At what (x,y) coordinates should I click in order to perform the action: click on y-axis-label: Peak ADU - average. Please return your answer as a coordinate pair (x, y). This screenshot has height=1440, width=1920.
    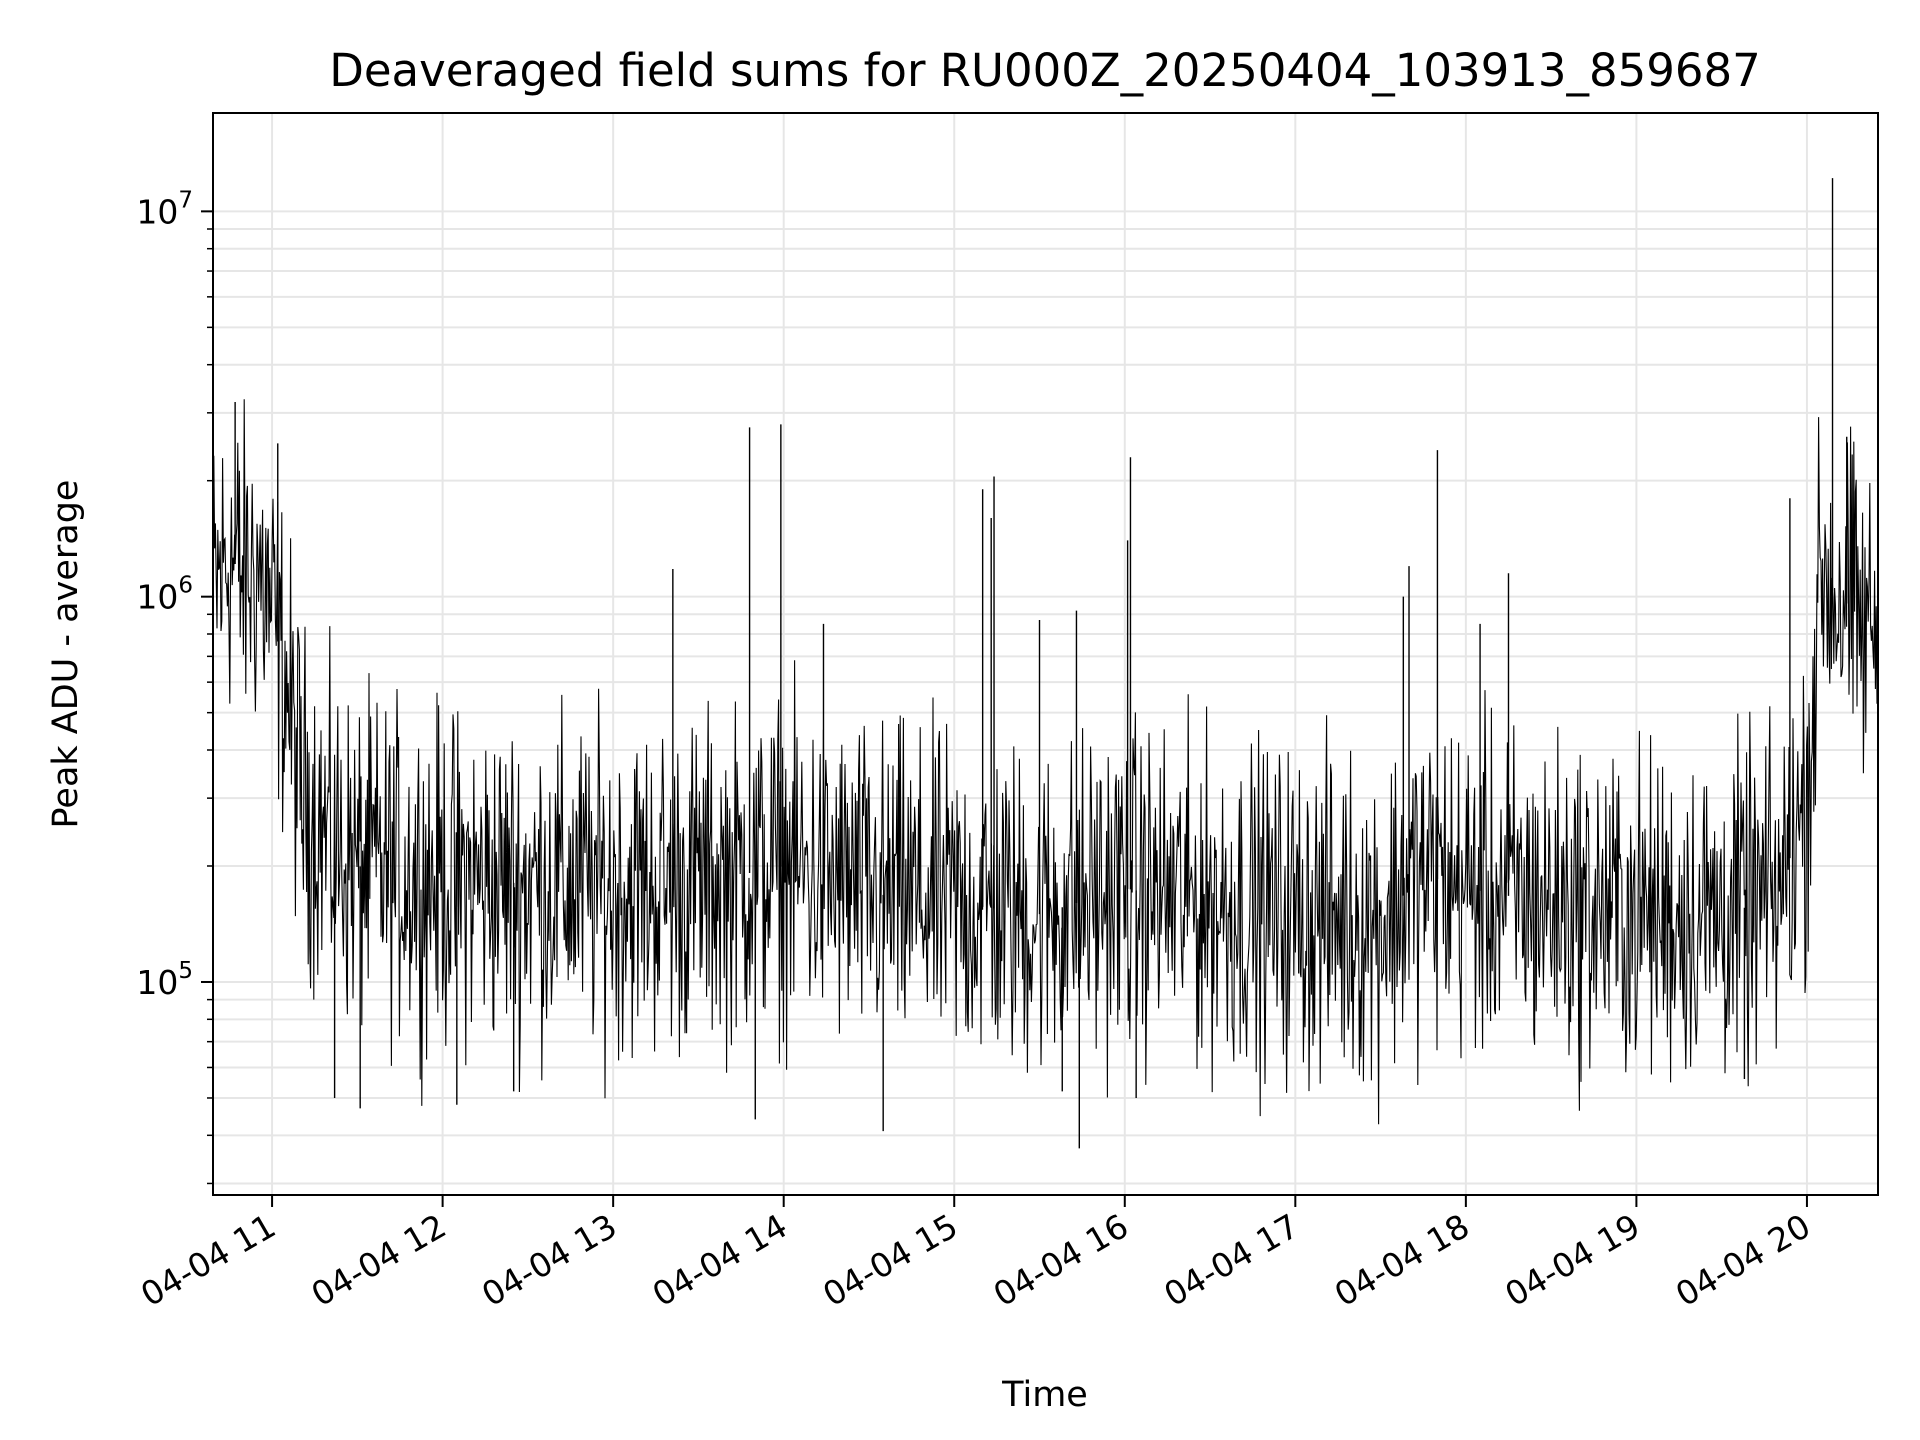
    Looking at the image, I should click on (66, 654).